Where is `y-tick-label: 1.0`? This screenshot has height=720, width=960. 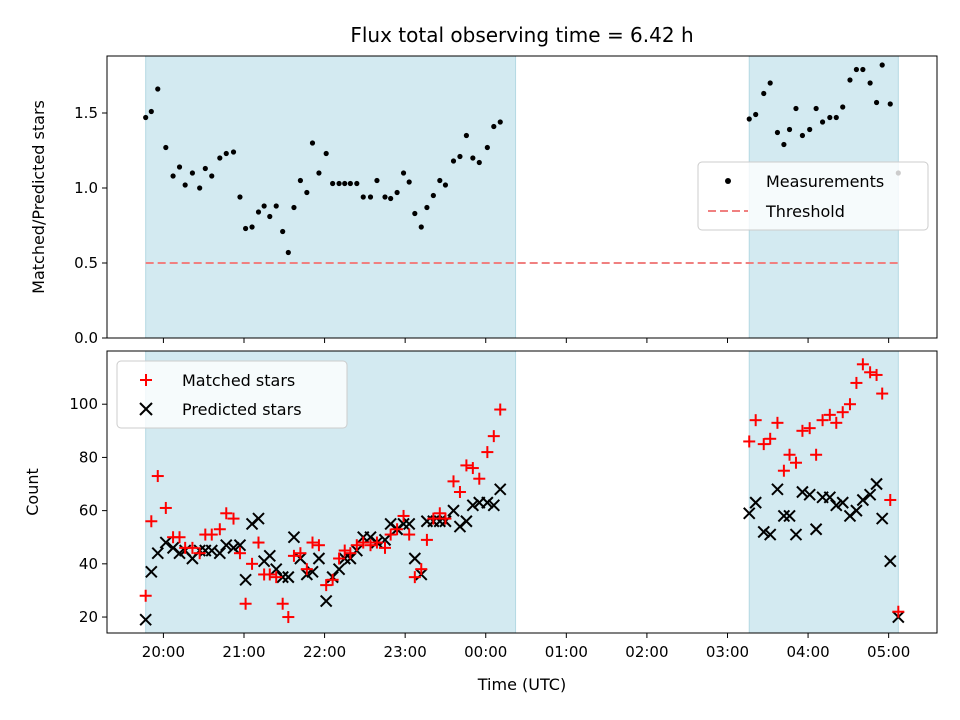 y-tick-label: 1.0 is located at coordinates (86, 188).